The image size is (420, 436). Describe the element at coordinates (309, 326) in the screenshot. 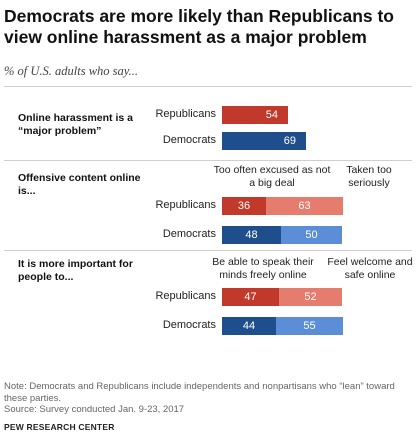

I see `bar-democrats-2: 55` at that location.